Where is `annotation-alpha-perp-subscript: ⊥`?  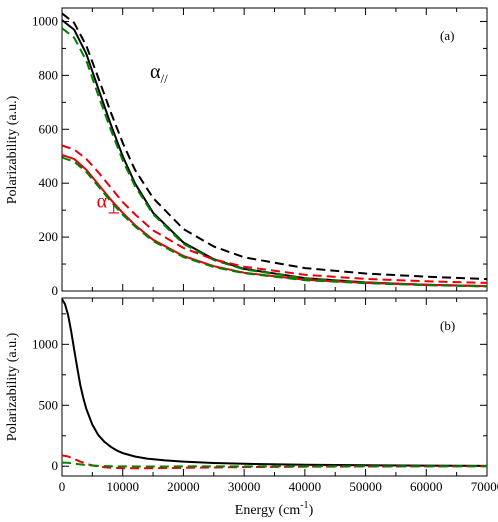
annotation-alpha-perp-subscript: ⊥ is located at coordinates (113, 209).